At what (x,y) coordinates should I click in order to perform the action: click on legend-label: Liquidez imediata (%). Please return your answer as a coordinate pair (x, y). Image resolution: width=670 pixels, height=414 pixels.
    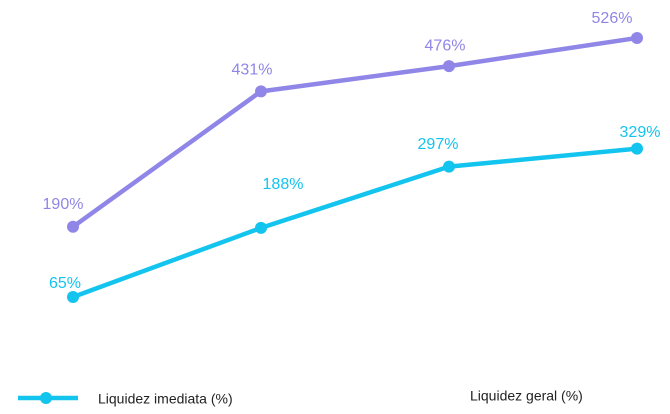
    Looking at the image, I should click on (165, 399).